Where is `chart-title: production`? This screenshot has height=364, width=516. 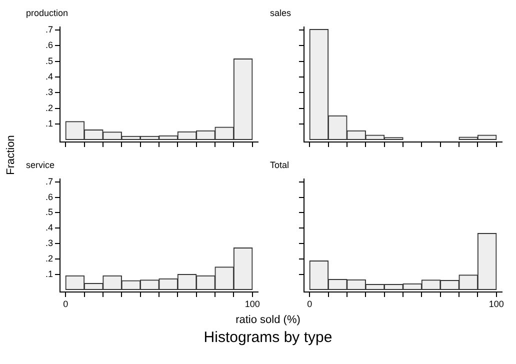
chart-title: production is located at coordinates (47, 13).